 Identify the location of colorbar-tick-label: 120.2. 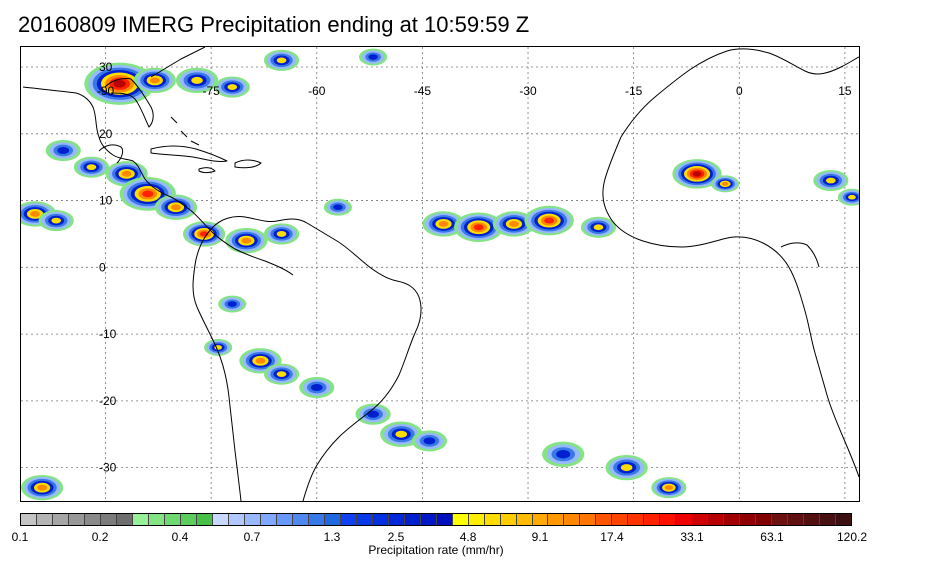
(852, 537).